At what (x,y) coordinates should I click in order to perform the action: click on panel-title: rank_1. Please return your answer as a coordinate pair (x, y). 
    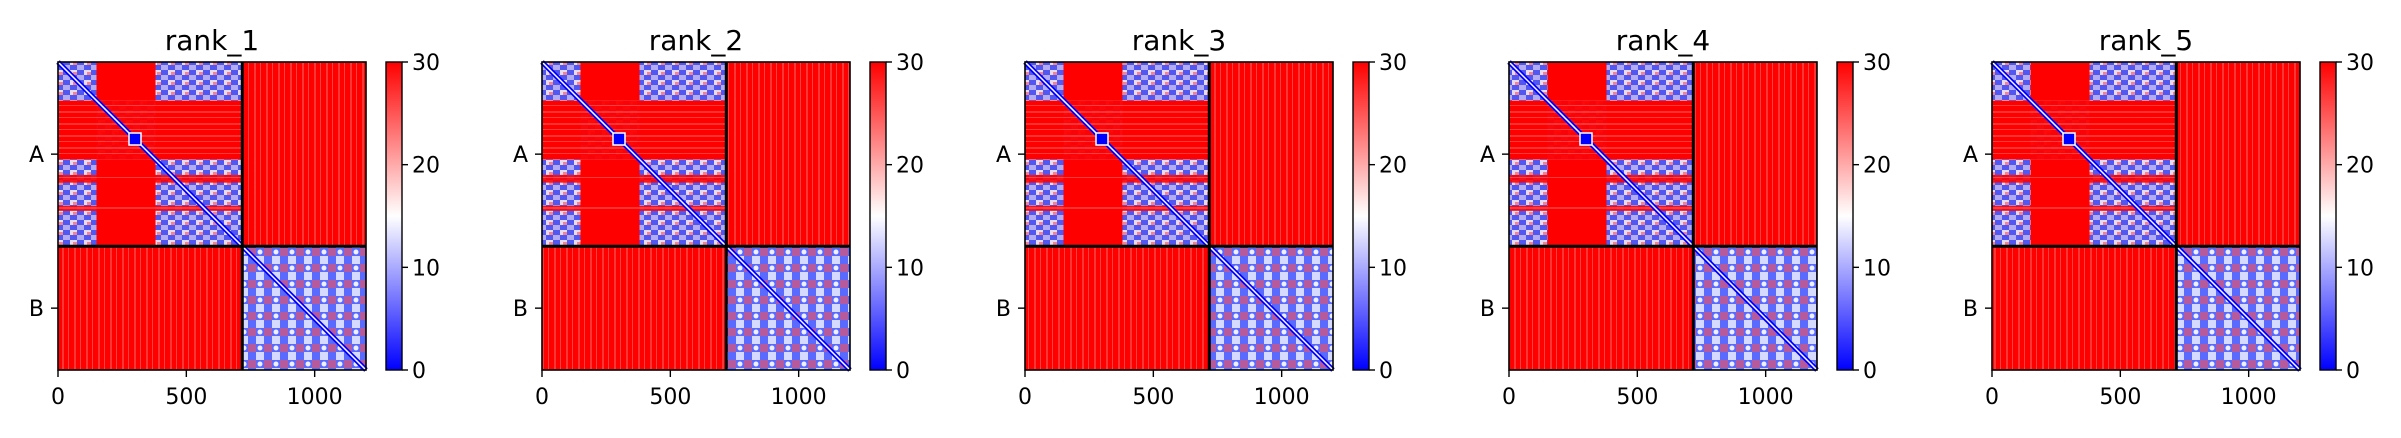
    Looking at the image, I should click on (212, 40).